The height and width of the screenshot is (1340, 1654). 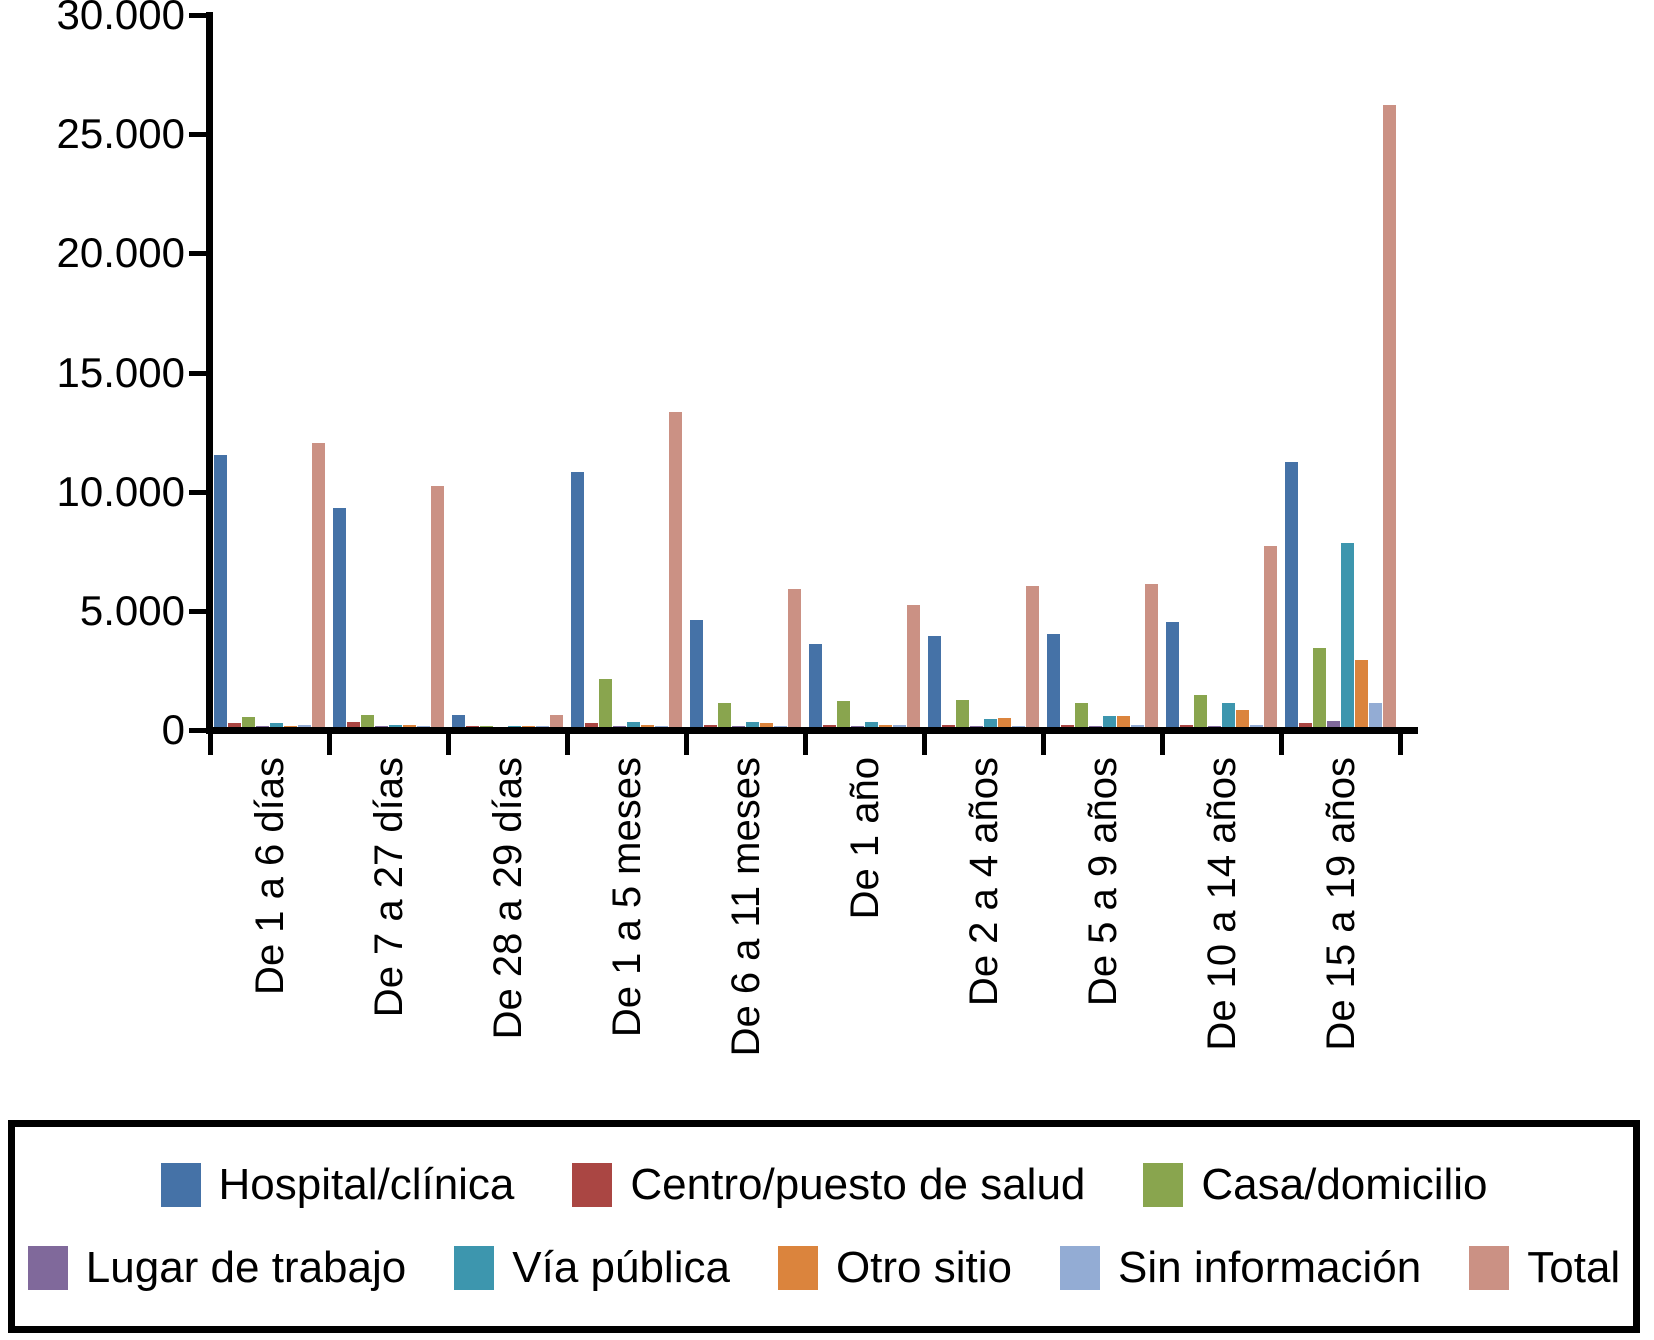 I want to click on legend-item: Total, so click(x=1544, y=1267).